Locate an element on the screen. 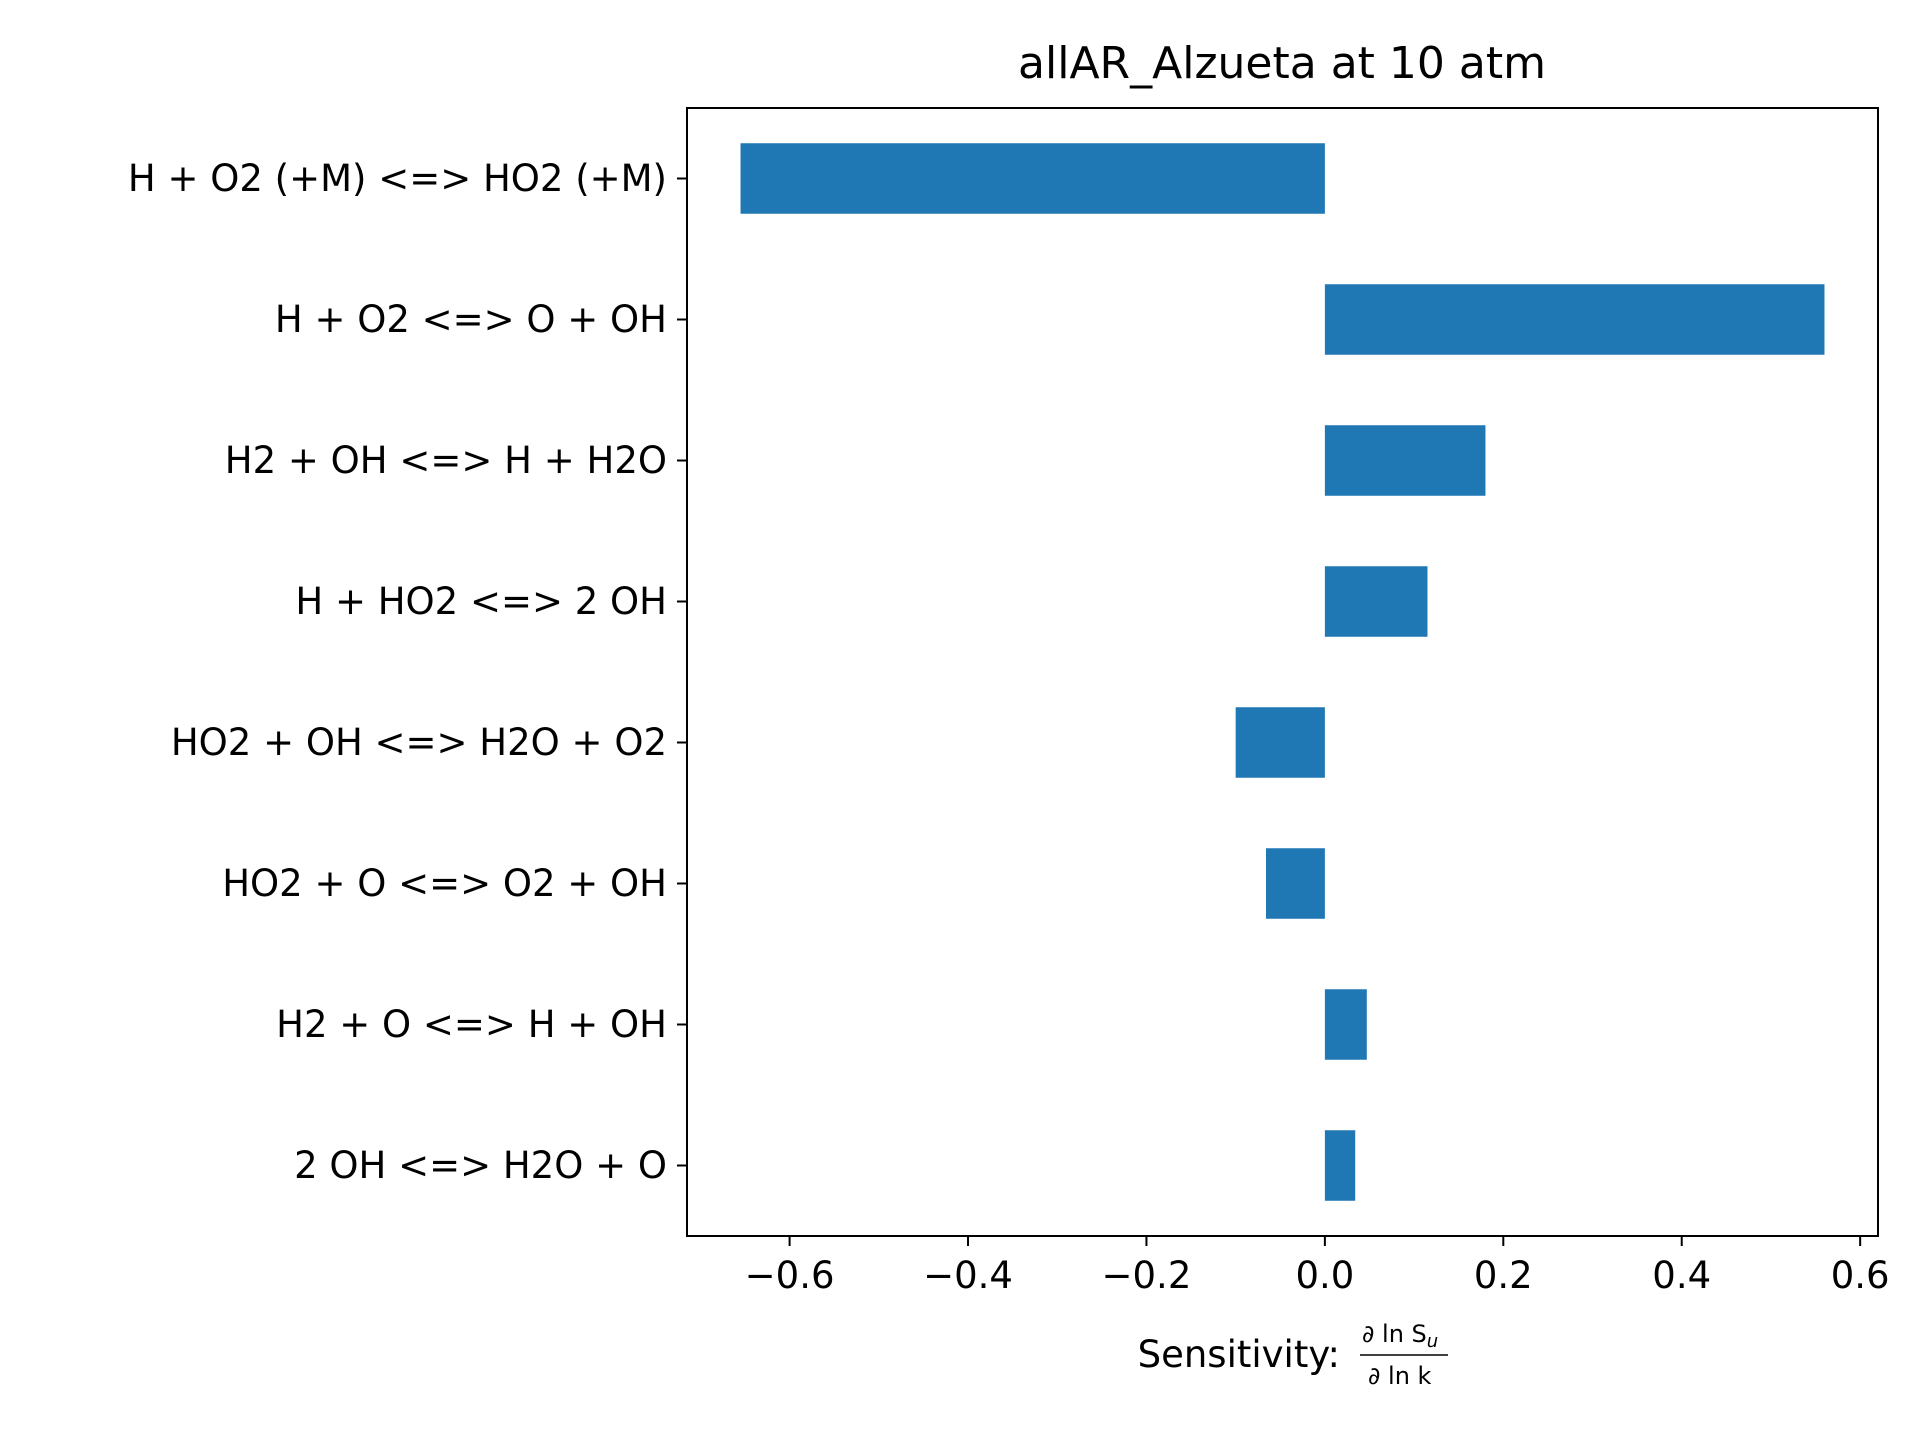 The image size is (1920, 1440). y-tick-label-5: HO2 + O <=> O2 + OH is located at coordinates (444, 883).